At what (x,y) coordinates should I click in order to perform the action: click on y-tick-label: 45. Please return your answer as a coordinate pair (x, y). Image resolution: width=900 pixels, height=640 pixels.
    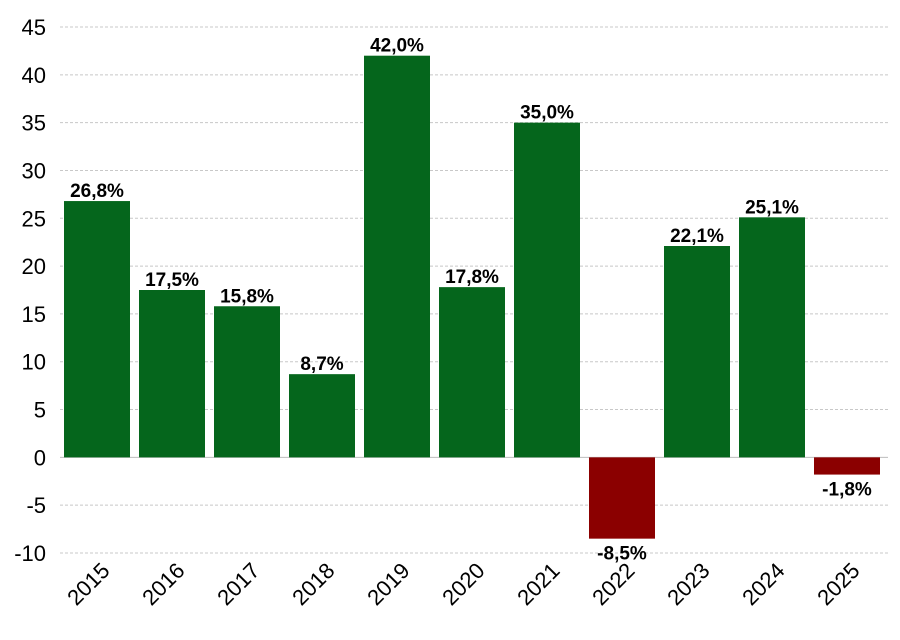
    Looking at the image, I should click on (34, 27).